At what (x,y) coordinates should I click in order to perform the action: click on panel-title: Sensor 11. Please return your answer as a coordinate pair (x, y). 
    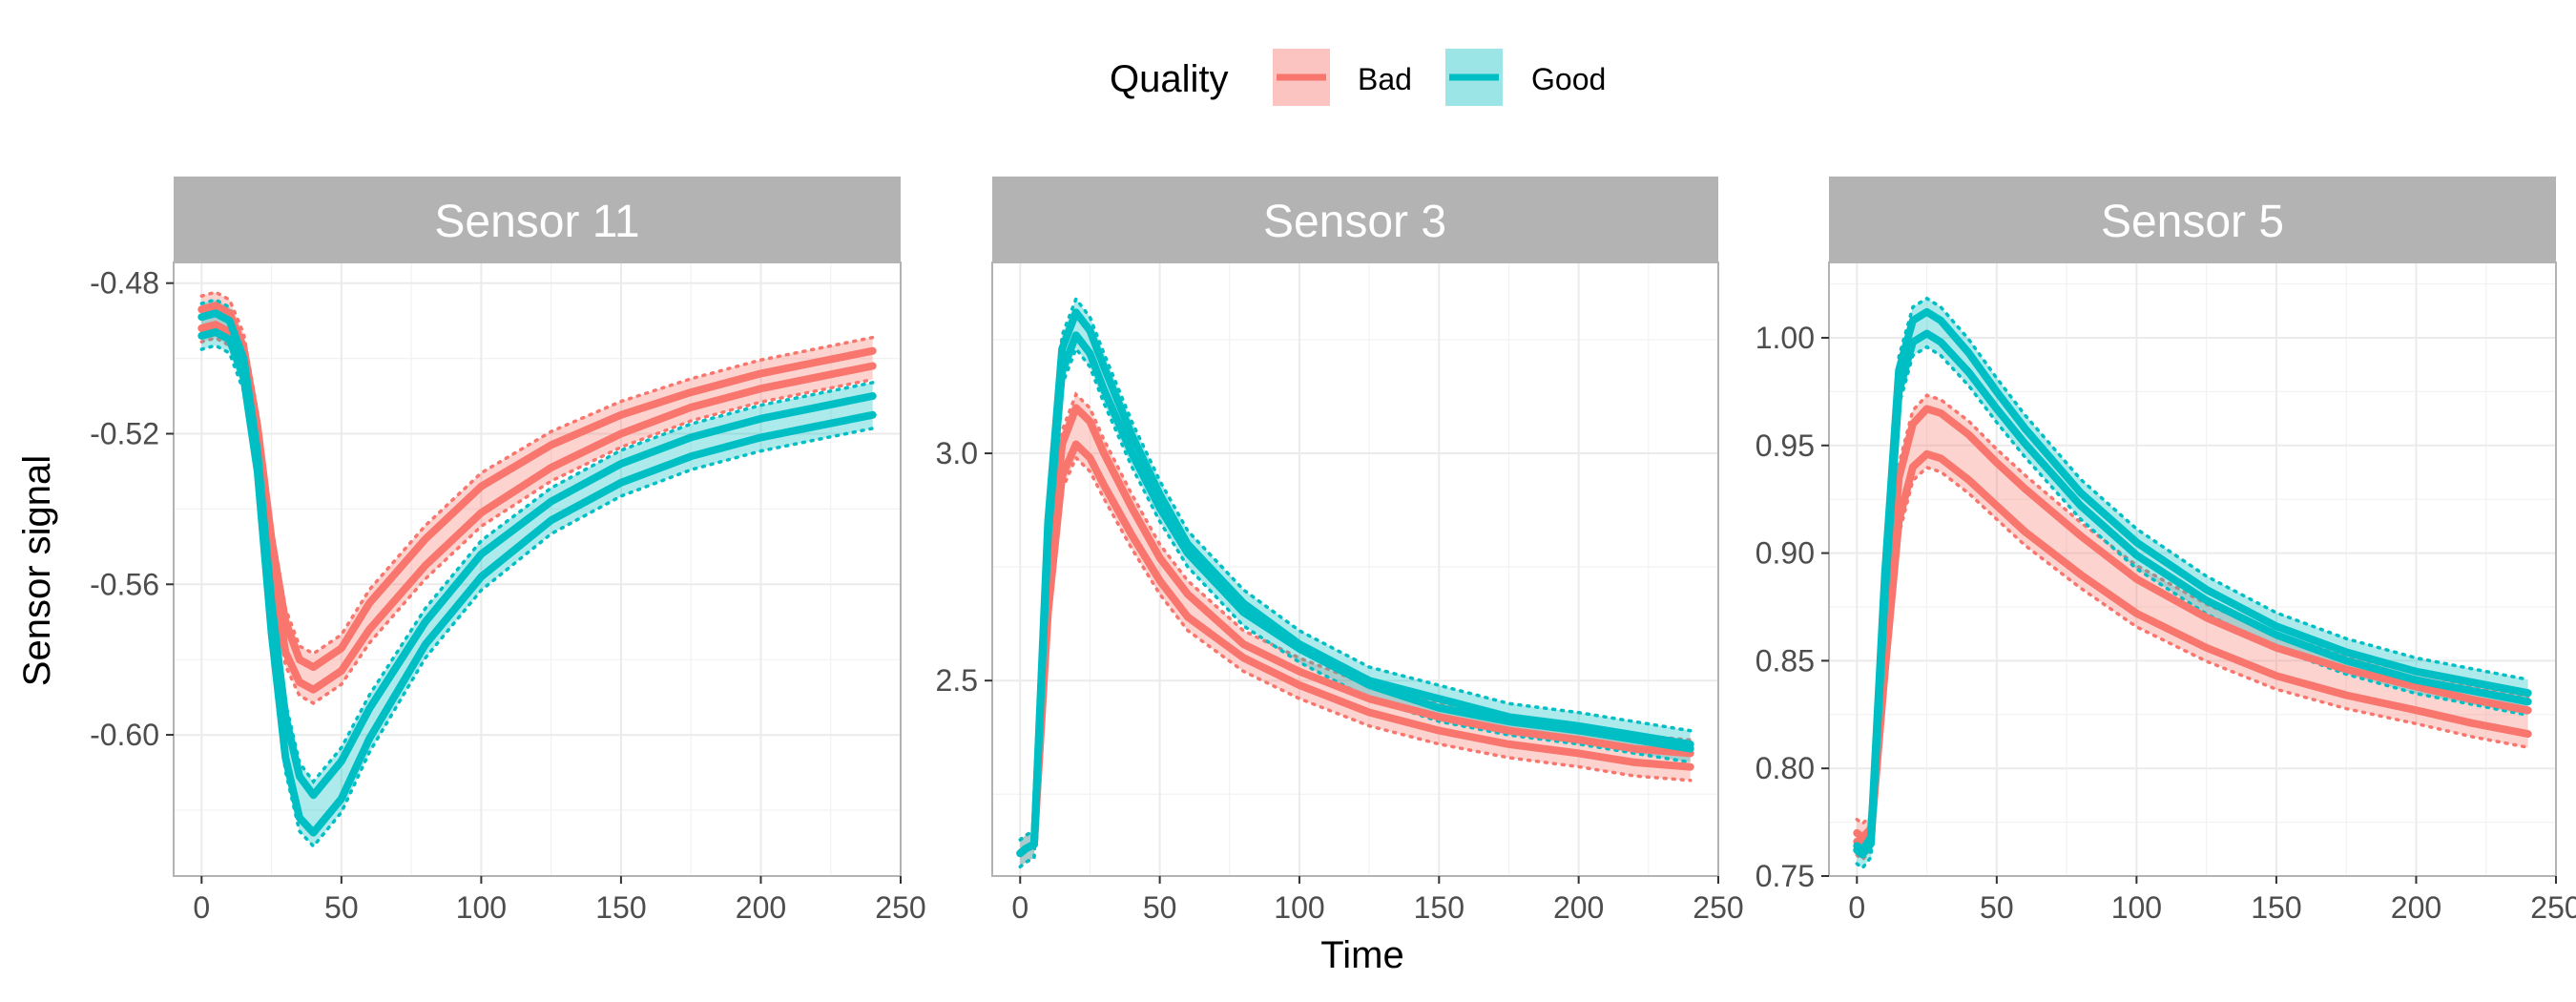
    Looking at the image, I should click on (536, 222).